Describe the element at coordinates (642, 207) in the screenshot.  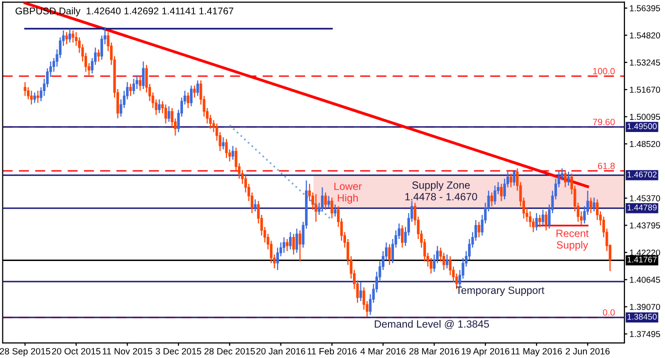
I see `ref-line-label: 1.44789` at that location.